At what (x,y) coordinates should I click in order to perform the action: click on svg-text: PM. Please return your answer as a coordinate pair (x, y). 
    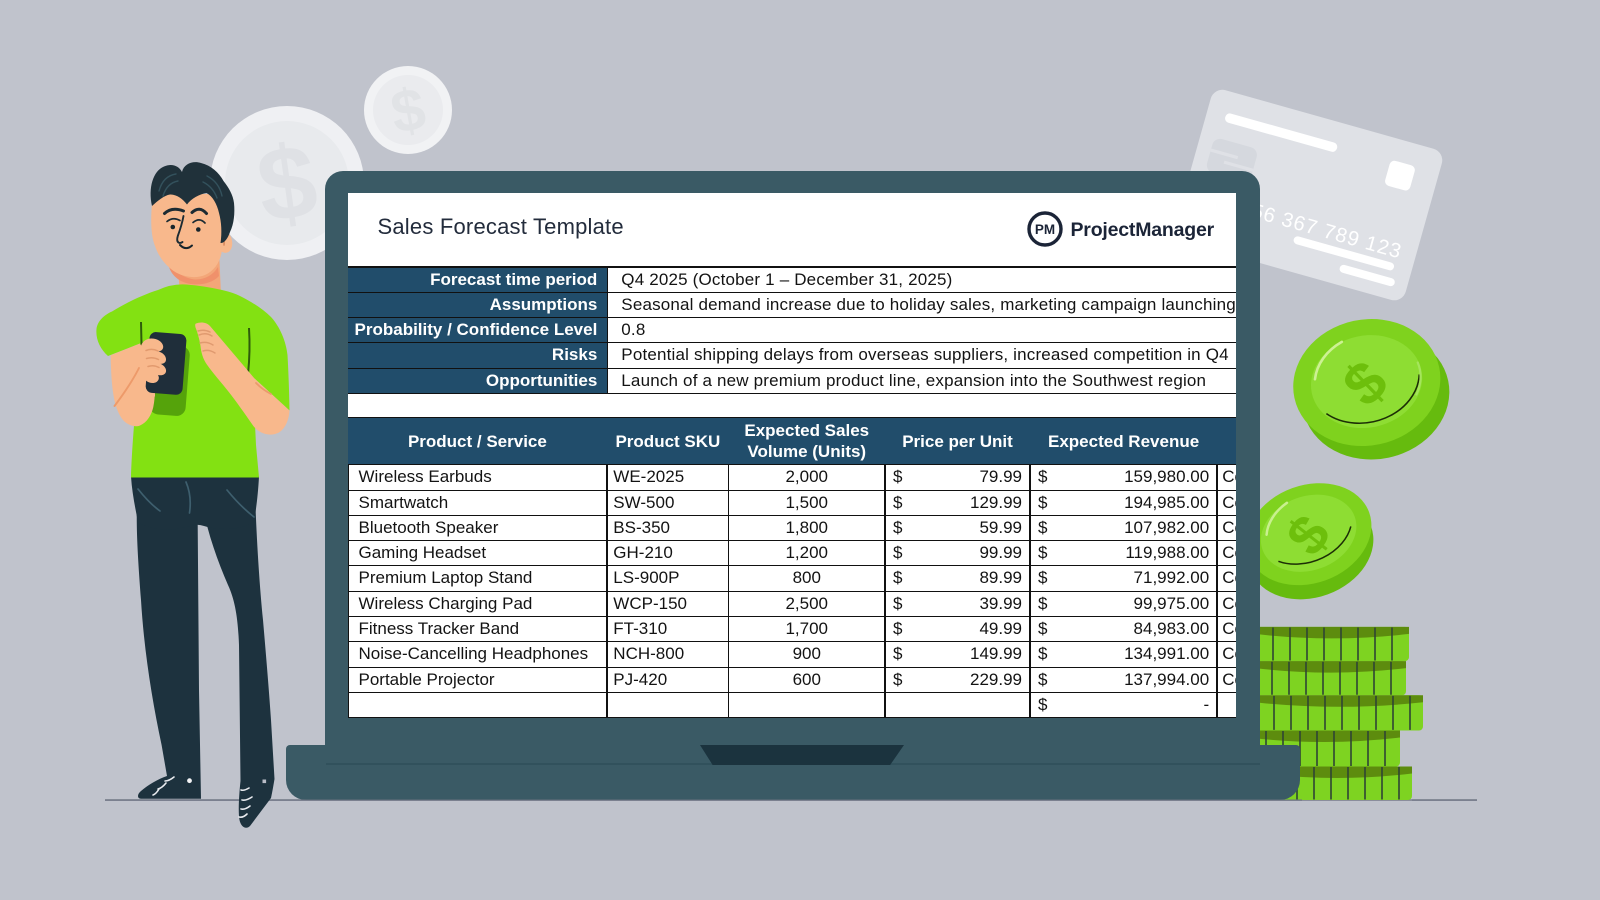
    Looking at the image, I should click on (1044, 229).